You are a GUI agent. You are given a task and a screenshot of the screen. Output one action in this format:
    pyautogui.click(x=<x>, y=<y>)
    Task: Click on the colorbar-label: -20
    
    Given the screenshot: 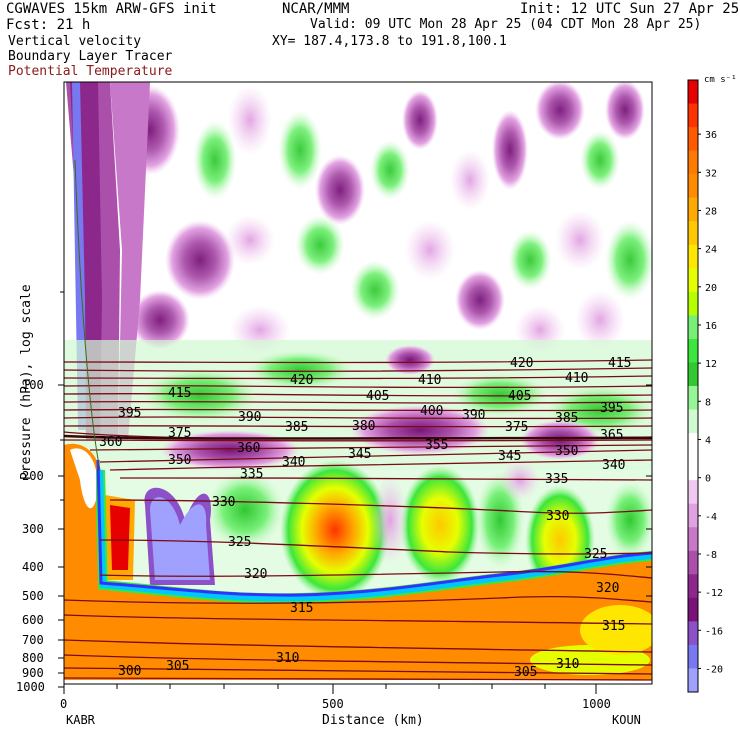 What is the action you would take?
    pyautogui.click(x=714, y=669)
    